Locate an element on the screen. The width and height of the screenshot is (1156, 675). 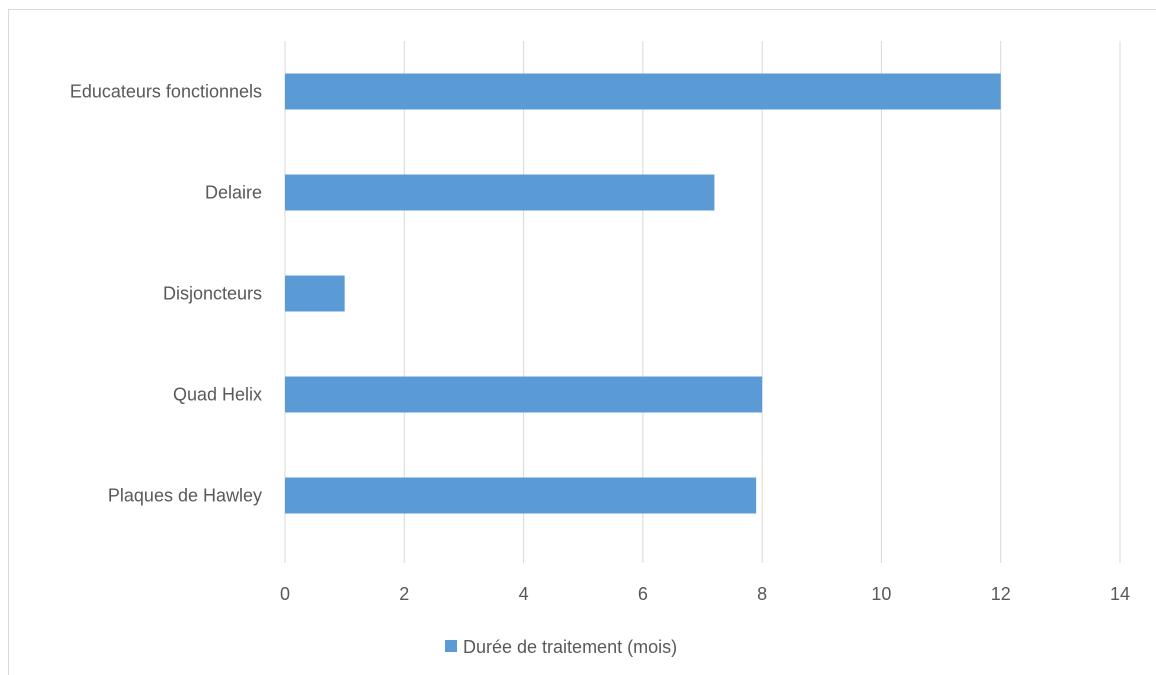
x-tick-label: 2 is located at coordinates (404, 594).